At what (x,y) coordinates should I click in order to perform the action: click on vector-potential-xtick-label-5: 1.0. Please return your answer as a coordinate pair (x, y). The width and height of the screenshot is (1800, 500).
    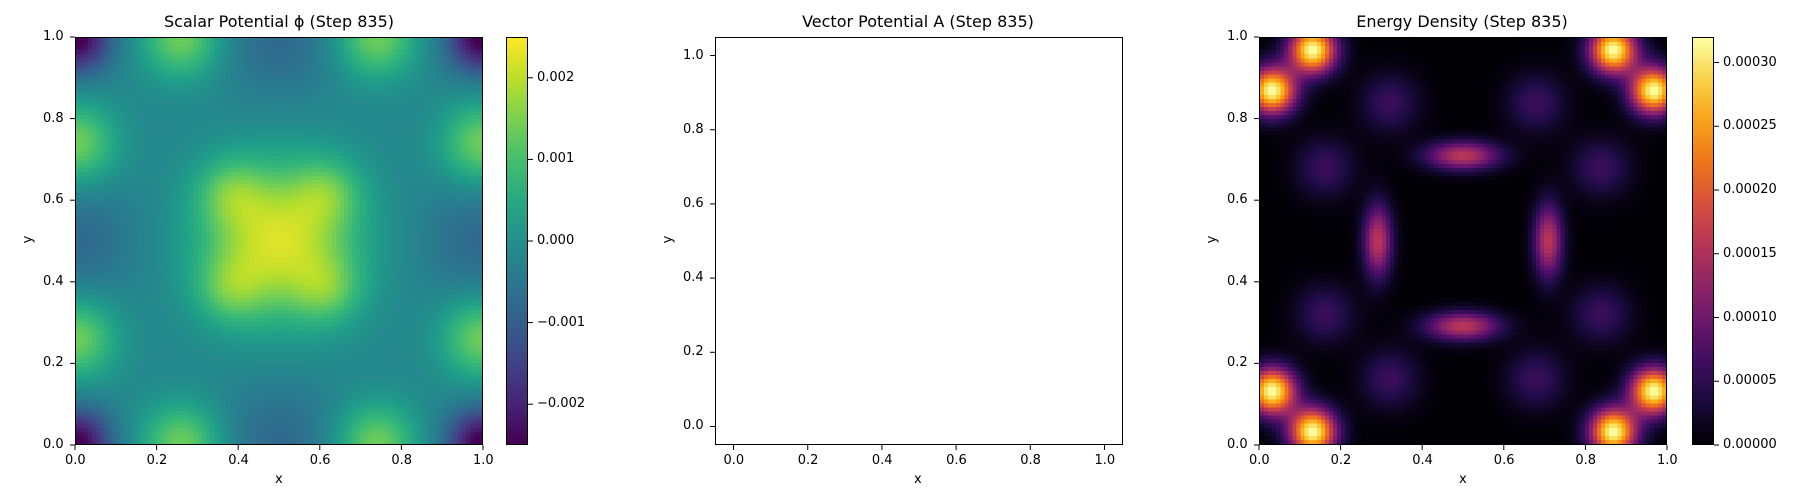
    Looking at the image, I should click on (1105, 460).